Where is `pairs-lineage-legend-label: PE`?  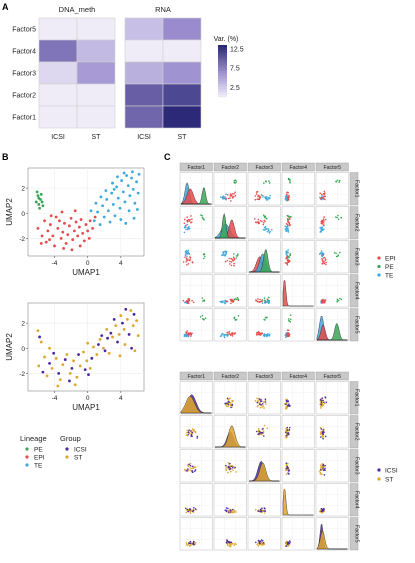 pairs-lineage-legend-label: PE is located at coordinates (389, 267).